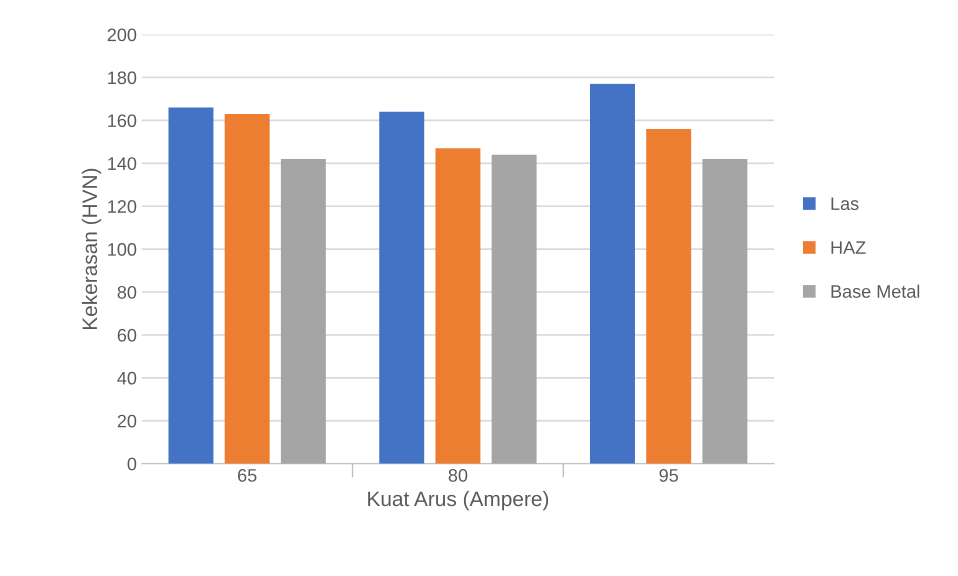 The width and height of the screenshot is (958, 576). Describe the element at coordinates (247, 475) in the screenshot. I see `x-tick-label: 65` at that location.